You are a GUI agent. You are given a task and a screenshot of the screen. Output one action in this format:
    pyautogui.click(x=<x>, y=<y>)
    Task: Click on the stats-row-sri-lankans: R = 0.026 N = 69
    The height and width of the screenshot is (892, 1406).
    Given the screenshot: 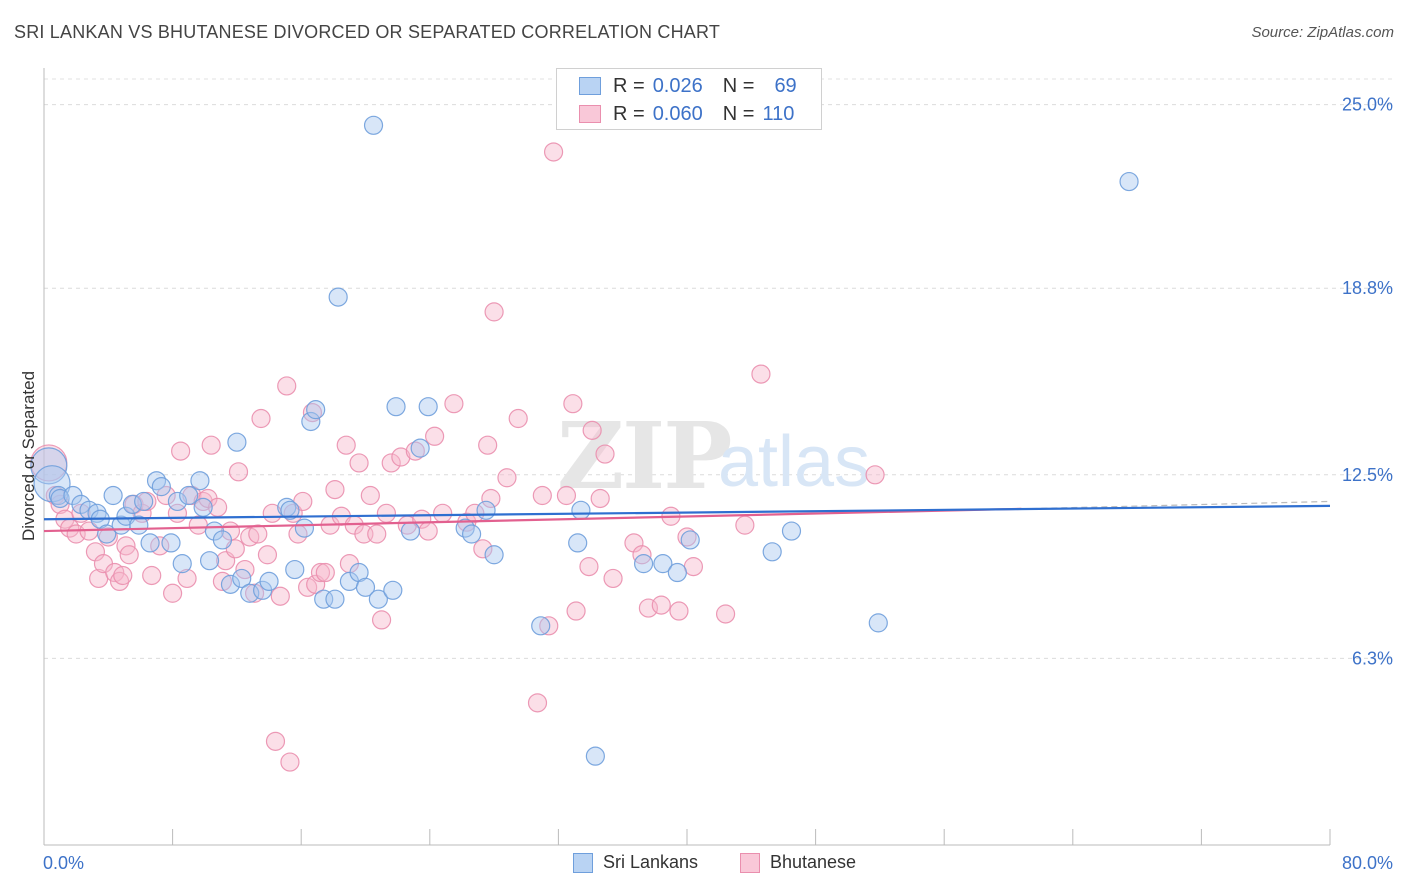 What is the action you would take?
    pyautogui.click(x=688, y=86)
    